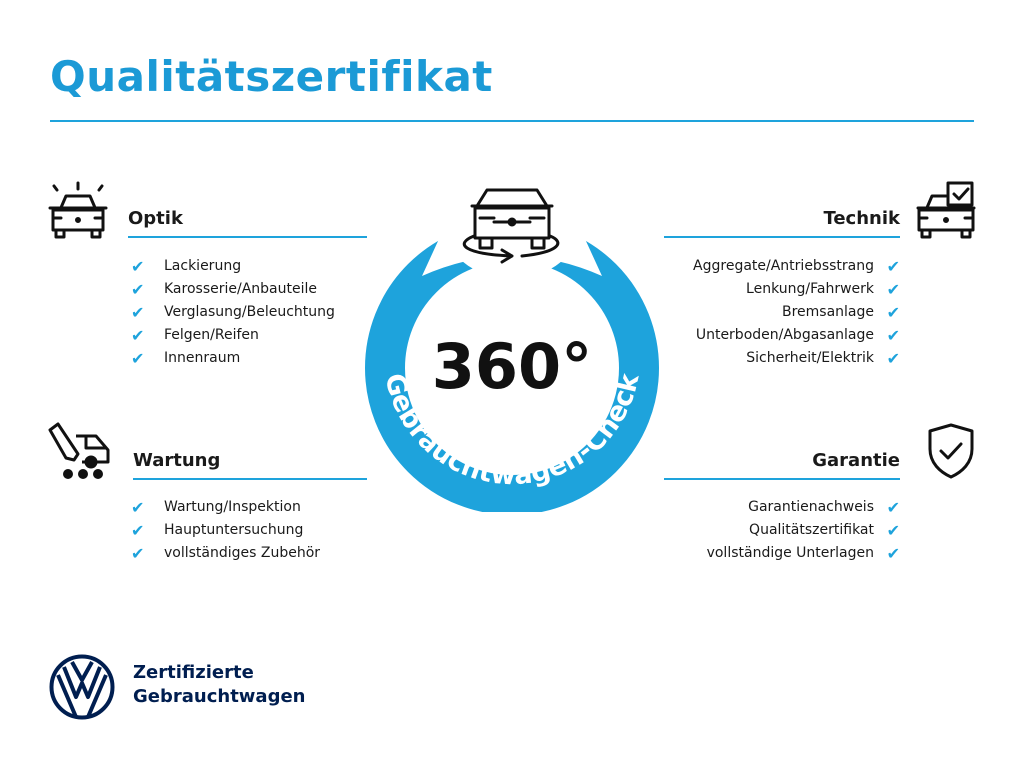  What do you see at coordinates (234, 530) in the screenshot?
I see `list-item: Hauptuntersuchung` at bounding box center [234, 530].